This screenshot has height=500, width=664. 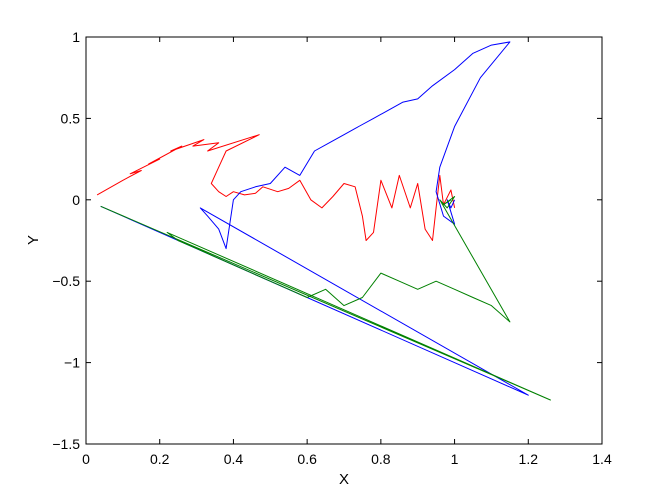 What do you see at coordinates (86, 459) in the screenshot?
I see `x-tick-label: 0` at bounding box center [86, 459].